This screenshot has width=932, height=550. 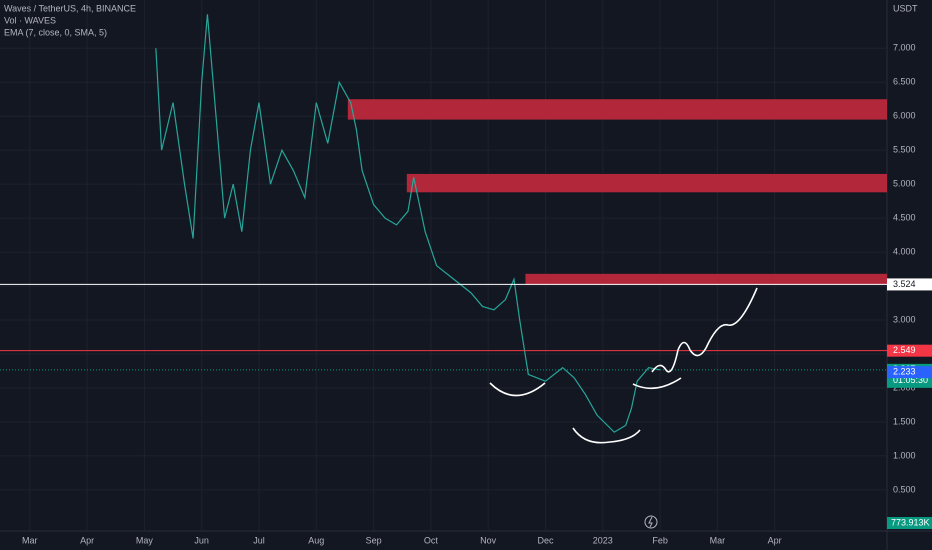 What do you see at coordinates (431, 540) in the screenshot?
I see `x-tick-label: Oct` at bounding box center [431, 540].